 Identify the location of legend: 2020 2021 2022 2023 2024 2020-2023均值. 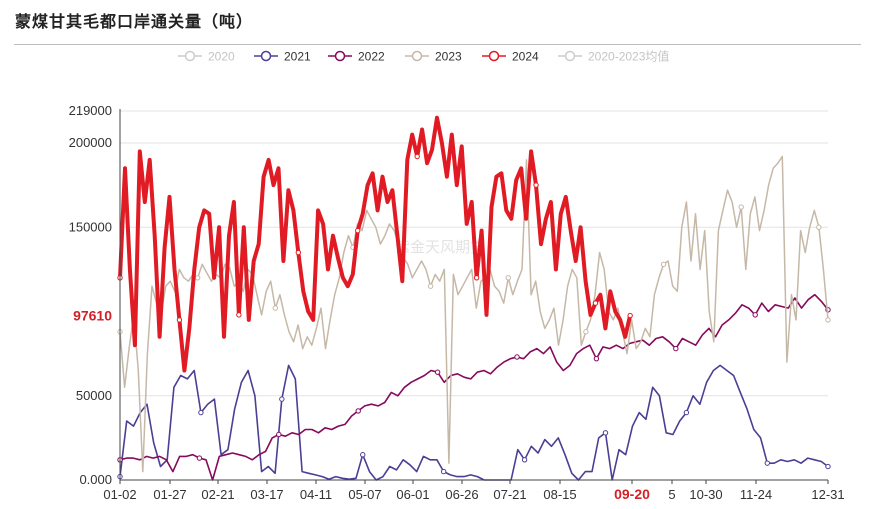
(423, 56).